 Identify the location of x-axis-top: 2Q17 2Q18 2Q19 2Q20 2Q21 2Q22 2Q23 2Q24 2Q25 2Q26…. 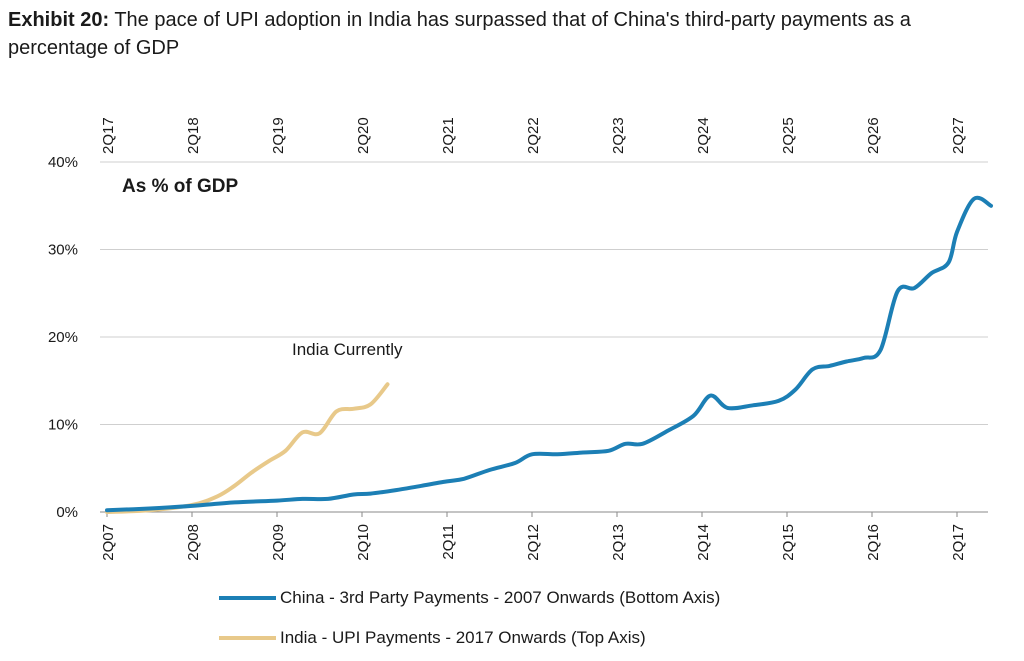
(533, 135).